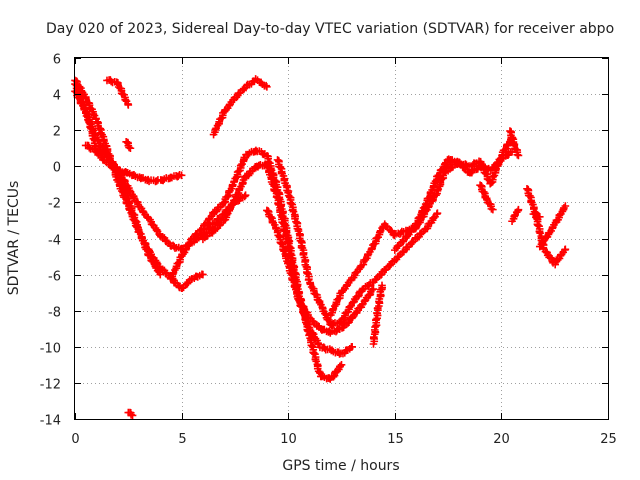  Describe the element at coordinates (54, 313) in the screenshot. I see `y-tick-label: -8` at that location.